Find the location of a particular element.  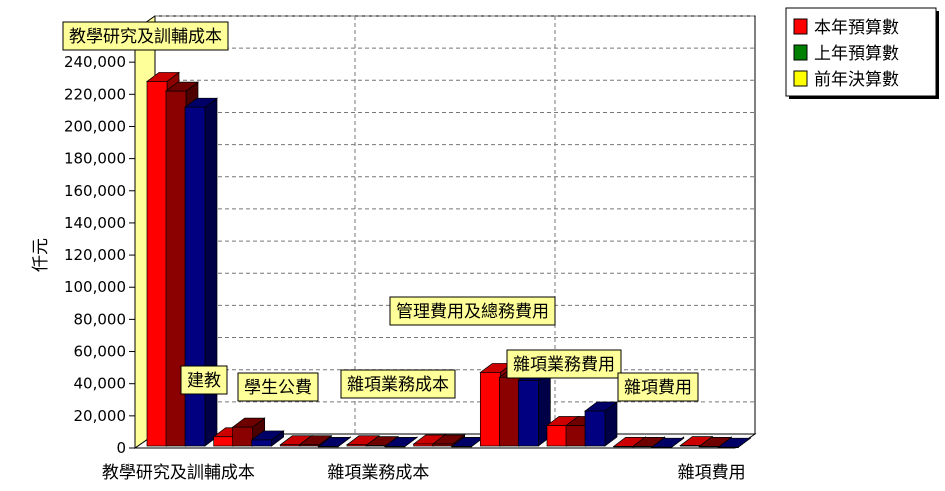

legend-box is located at coordinates (861, 52).